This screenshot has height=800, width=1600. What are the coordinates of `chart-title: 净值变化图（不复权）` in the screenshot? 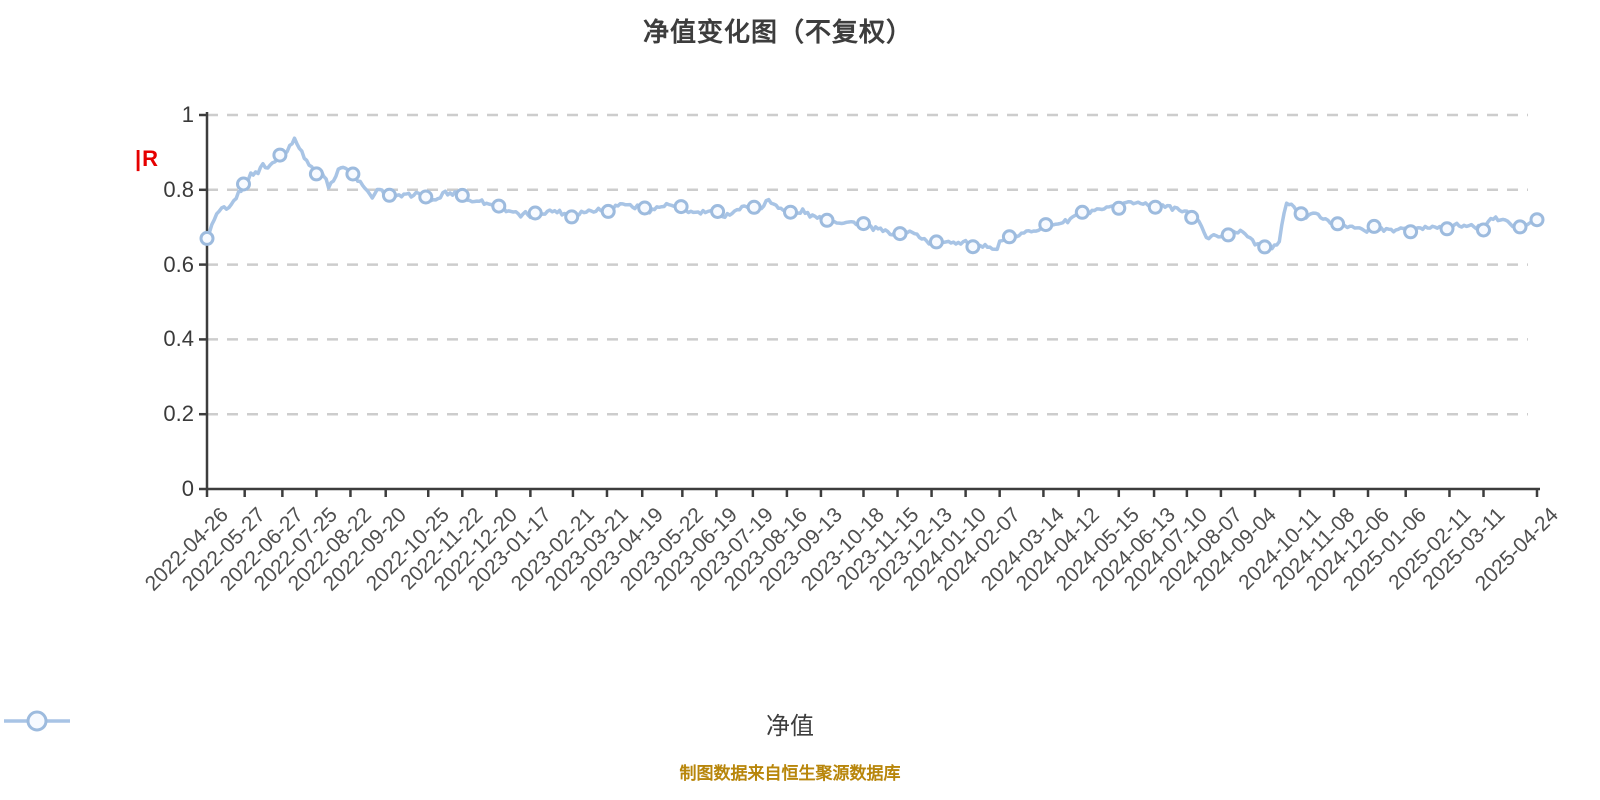 It's located at (777, 32).